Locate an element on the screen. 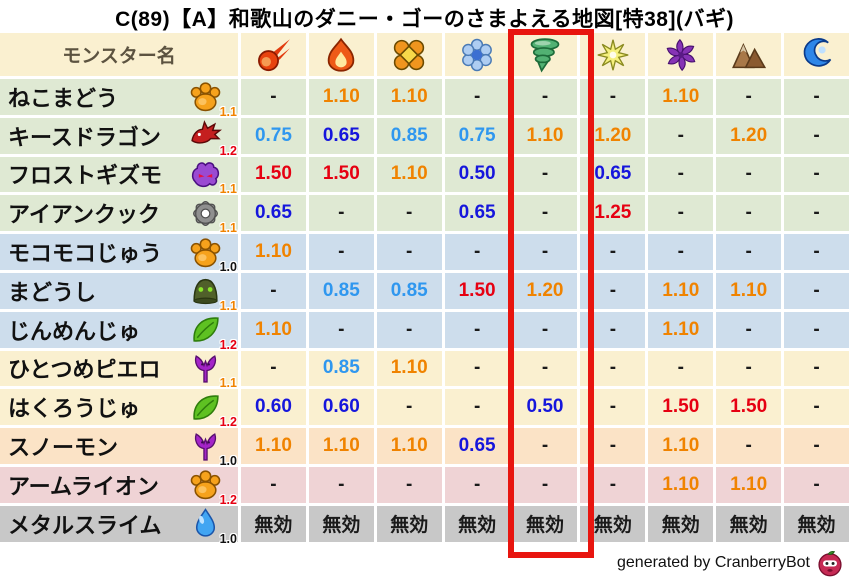 This screenshot has height=583, width=849. flame-icon is located at coordinates (341, 55).